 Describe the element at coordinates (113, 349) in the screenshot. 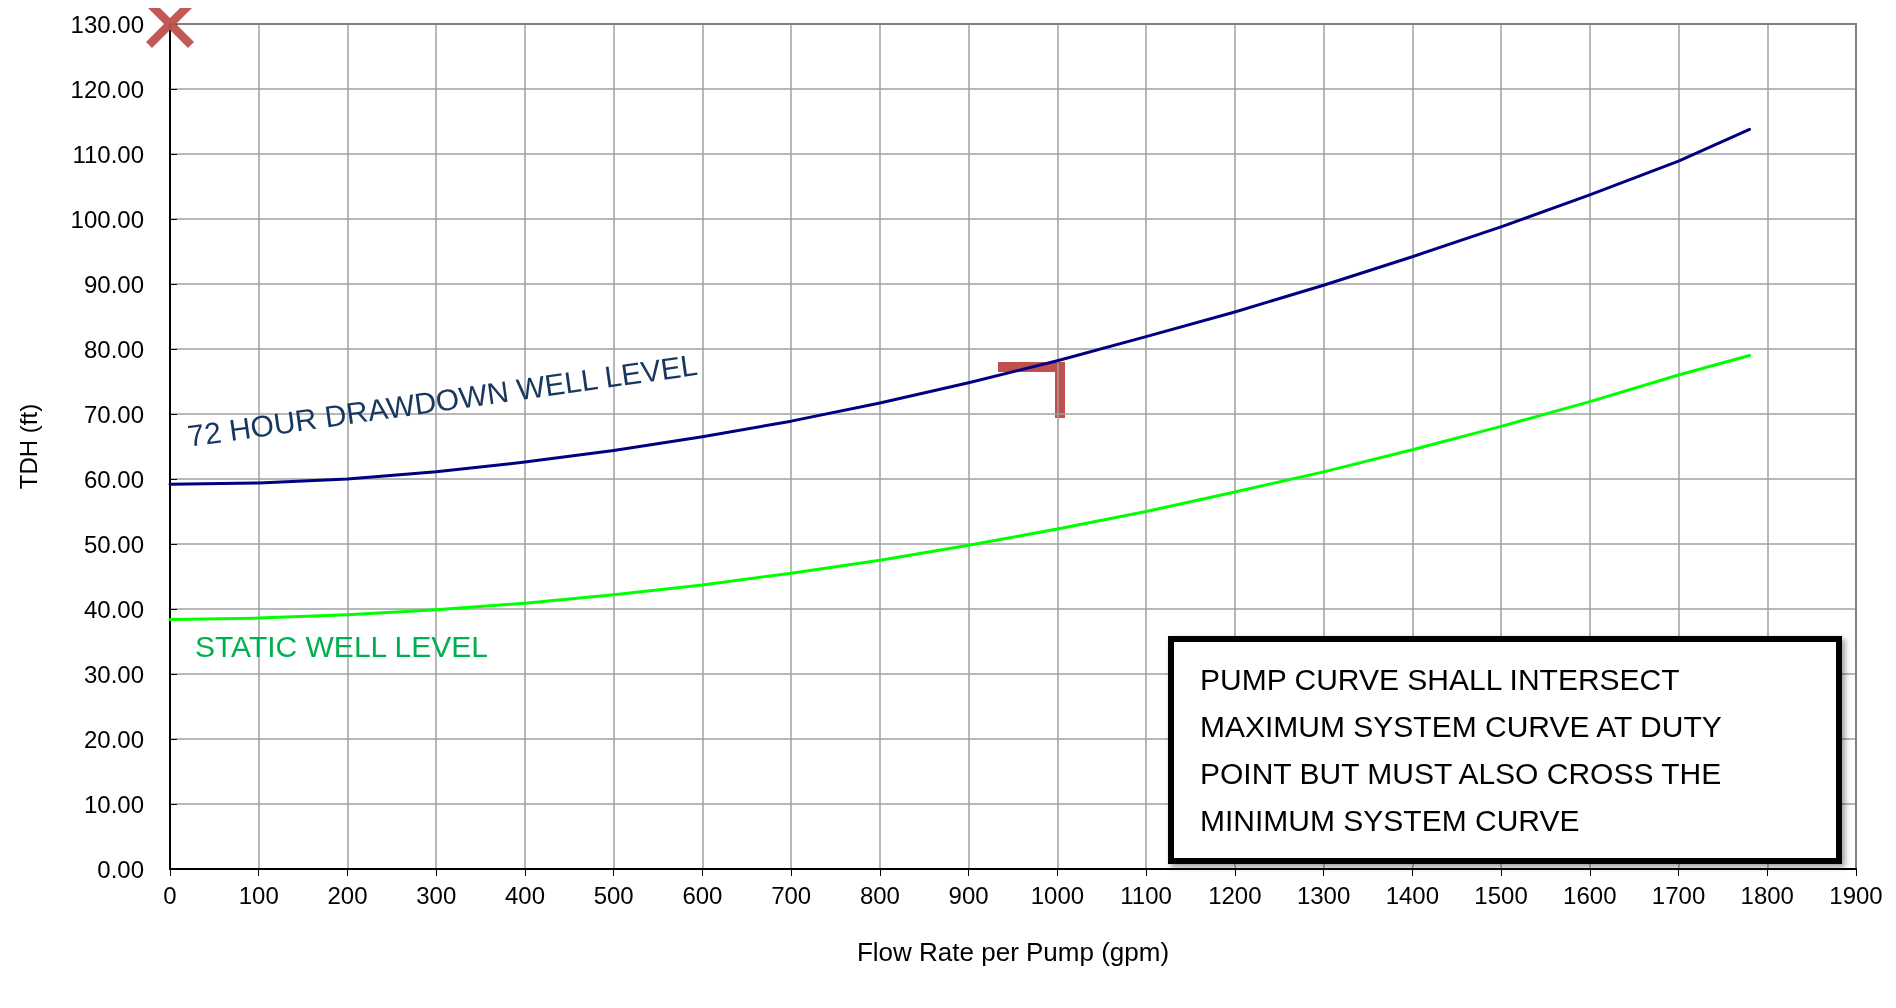

I see `y-tick-label: 80.00` at that location.